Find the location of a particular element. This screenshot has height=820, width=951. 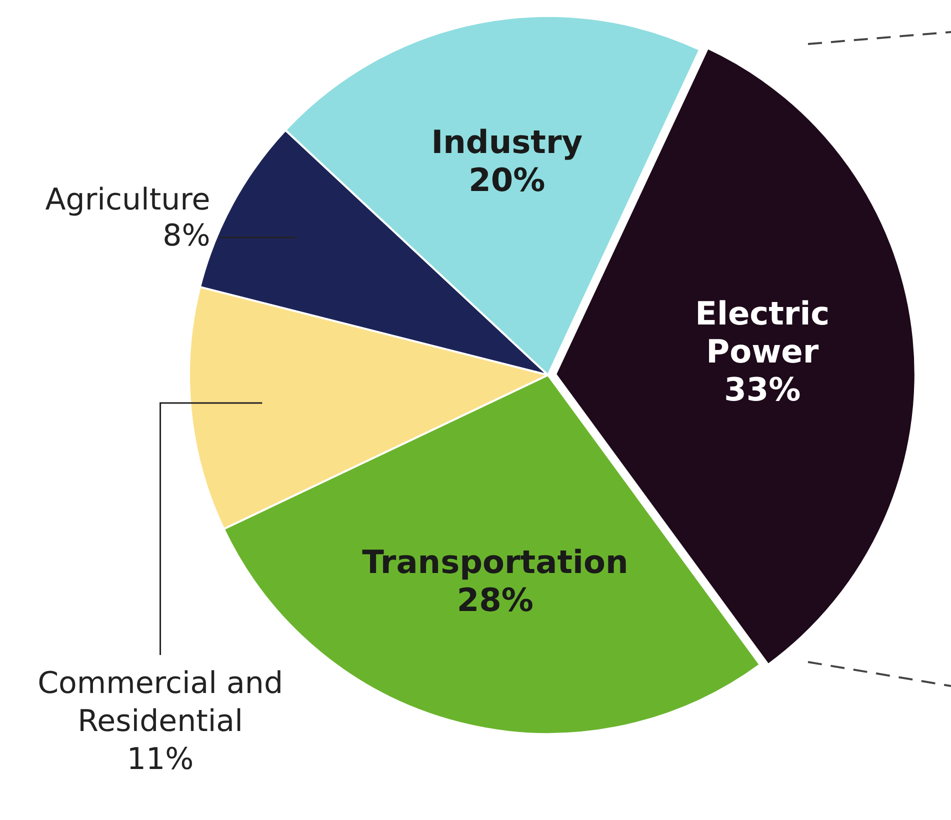

data-label: 28% is located at coordinates (495, 600).